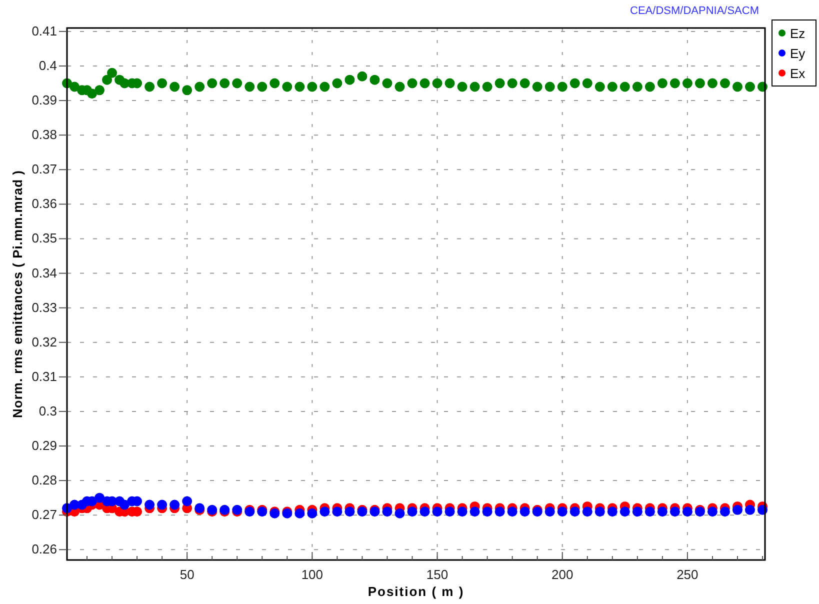  I want to click on y-tick-label: 0.3, so click(47, 410).